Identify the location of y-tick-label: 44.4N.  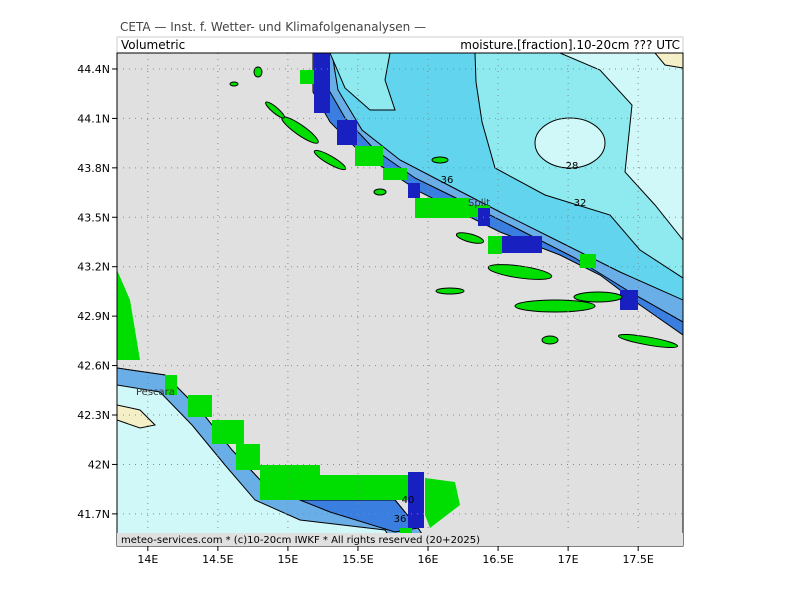
(93, 69).